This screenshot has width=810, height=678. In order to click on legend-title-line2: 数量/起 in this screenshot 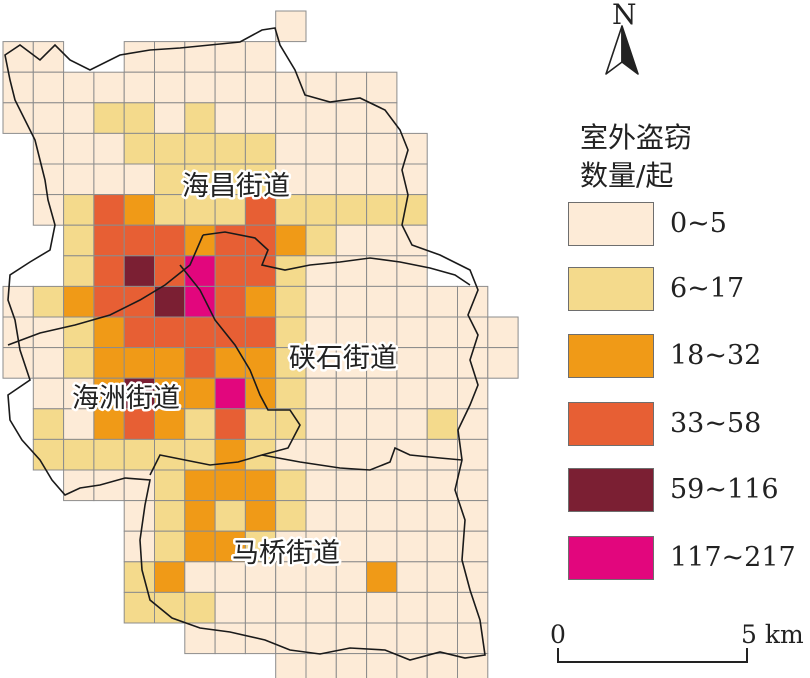, I will do `click(627, 175)`.